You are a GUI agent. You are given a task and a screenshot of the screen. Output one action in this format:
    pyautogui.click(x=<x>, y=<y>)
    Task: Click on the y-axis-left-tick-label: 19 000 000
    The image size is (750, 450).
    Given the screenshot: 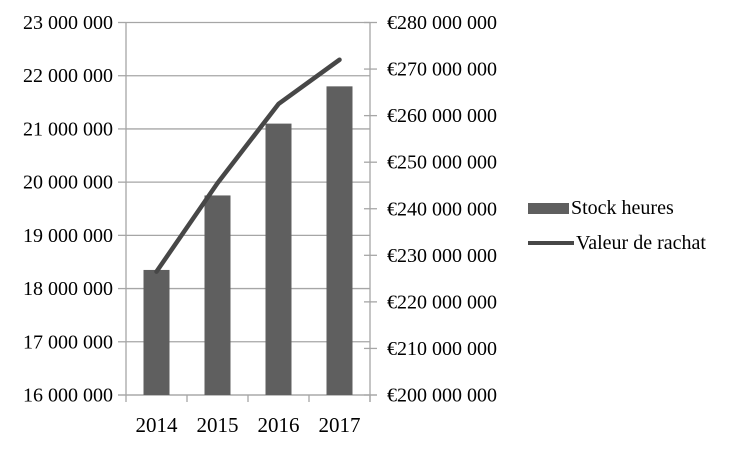 What is the action you would take?
    pyautogui.click(x=68, y=236)
    